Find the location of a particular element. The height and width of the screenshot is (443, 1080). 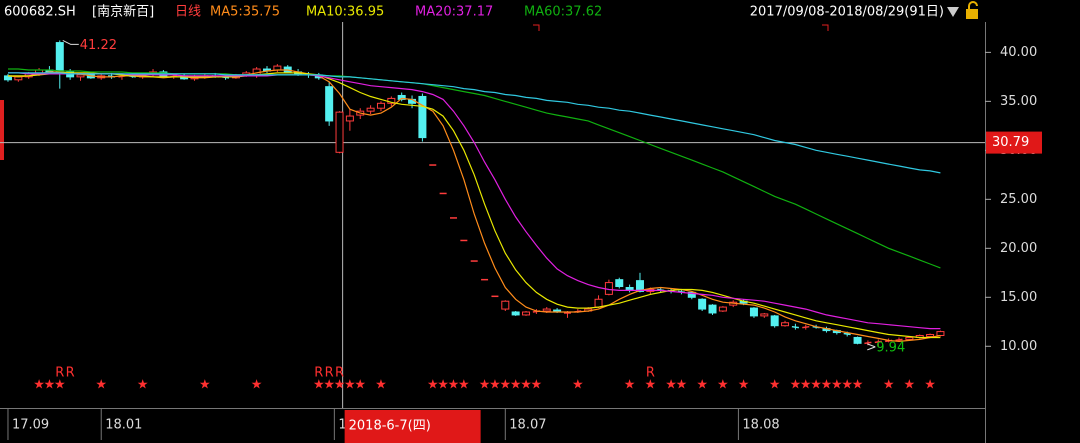

x-tick-label: 1 is located at coordinates (342, 425).